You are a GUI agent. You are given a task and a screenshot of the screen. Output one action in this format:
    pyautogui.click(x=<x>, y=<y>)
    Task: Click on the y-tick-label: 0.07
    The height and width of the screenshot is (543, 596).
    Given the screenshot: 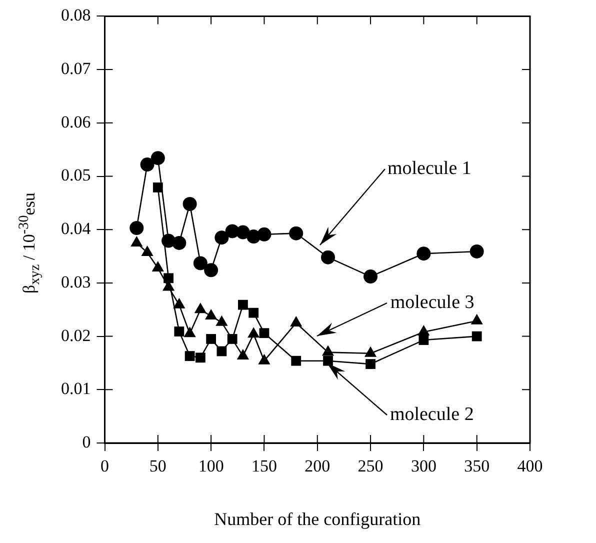 What is the action you would take?
    pyautogui.click(x=76, y=68)
    